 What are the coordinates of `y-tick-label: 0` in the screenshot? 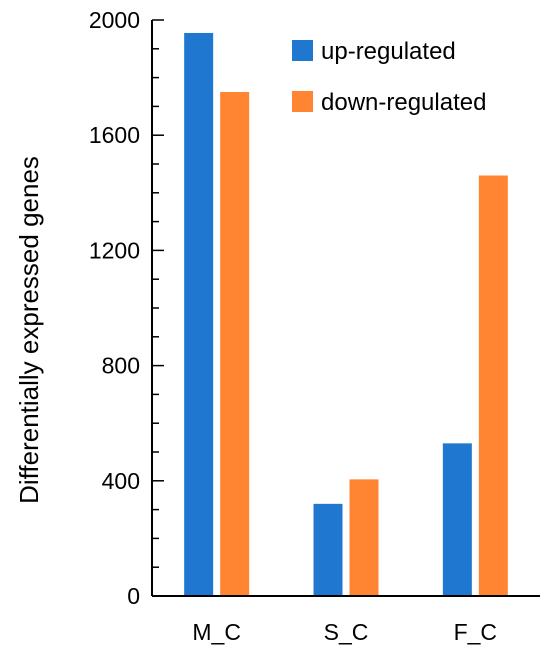 It's located at (133, 596).